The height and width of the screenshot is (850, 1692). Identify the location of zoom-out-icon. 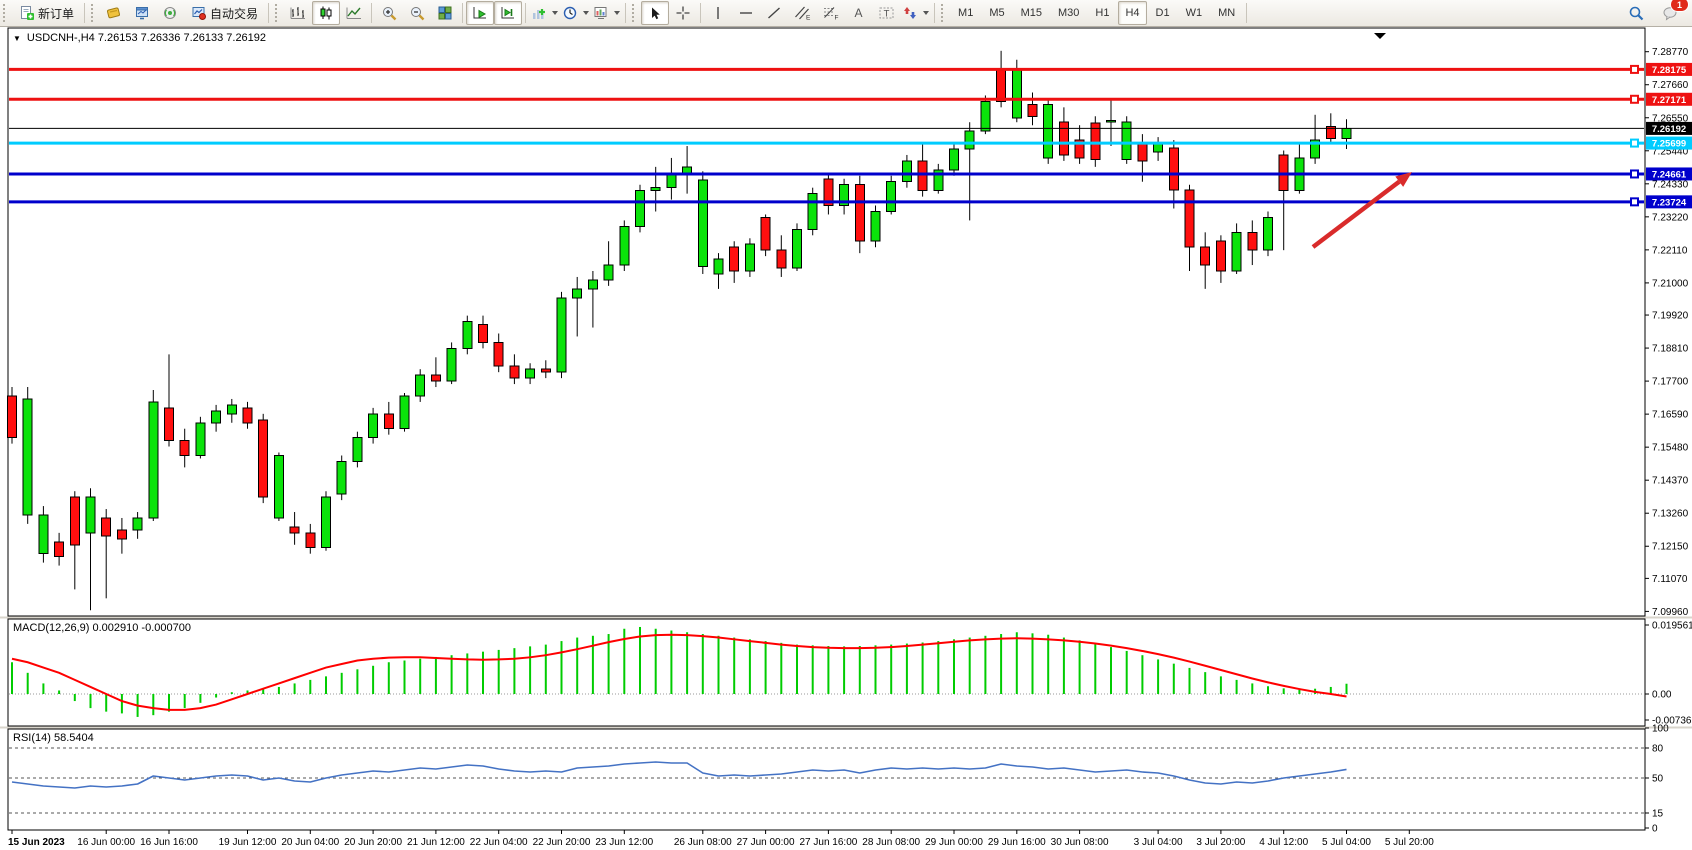
(417, 13).